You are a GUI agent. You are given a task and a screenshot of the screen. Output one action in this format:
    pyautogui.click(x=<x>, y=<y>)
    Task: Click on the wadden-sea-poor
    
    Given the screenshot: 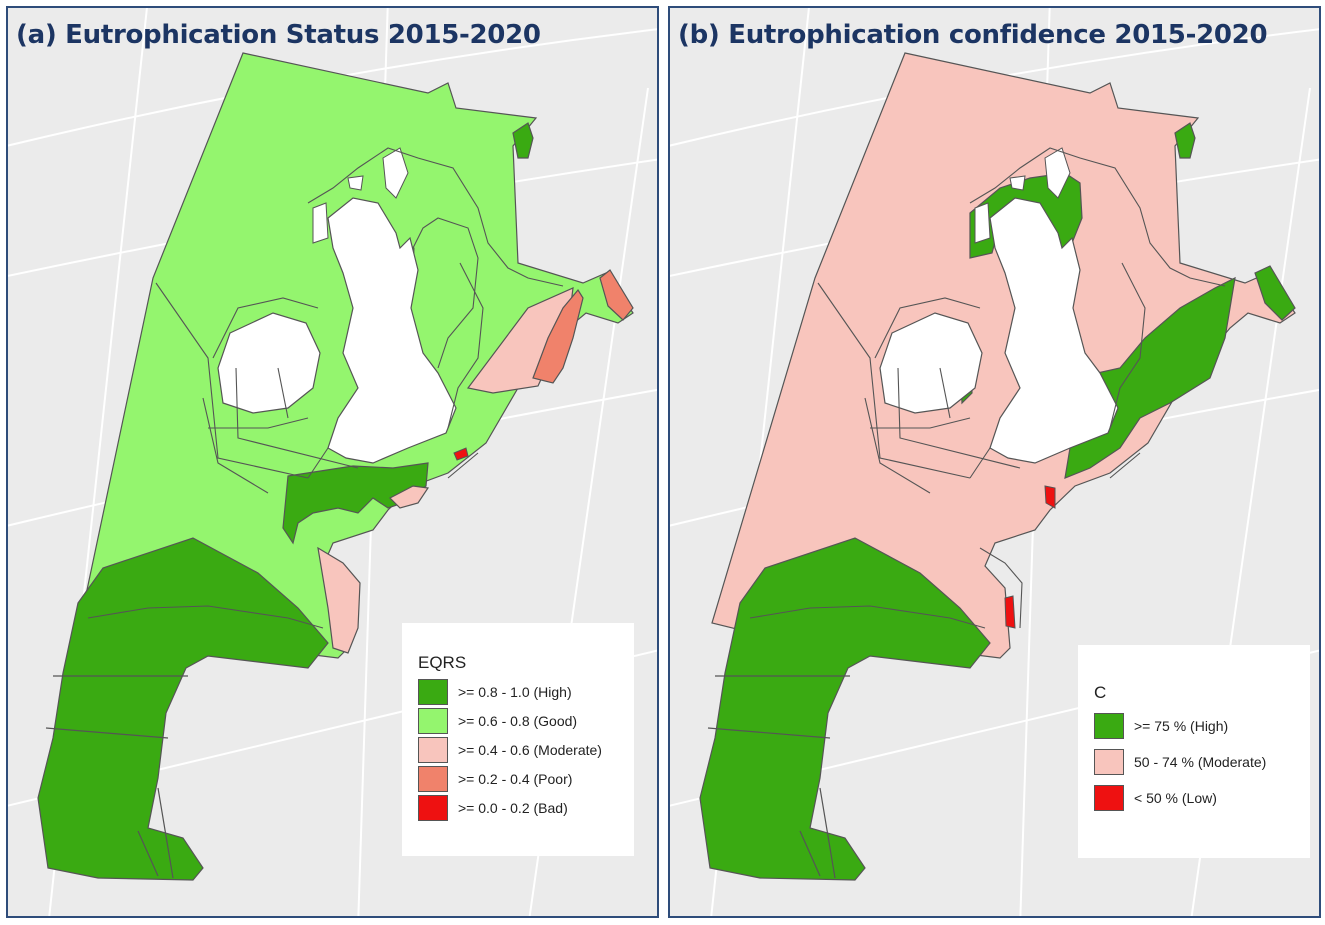 What is the action you would take?
    pyautogui.click(x=558, y=336)
    